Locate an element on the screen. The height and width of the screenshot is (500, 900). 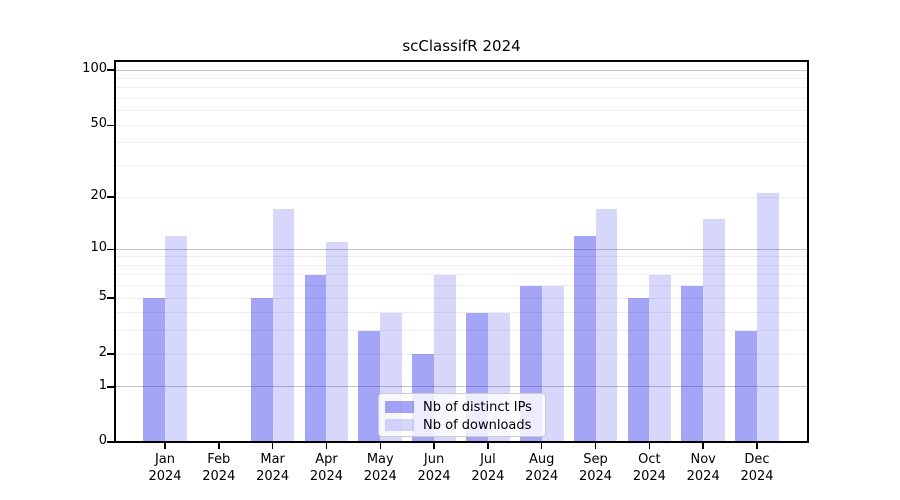
legend-swatch-downloads is located at coordinates (399, 425).